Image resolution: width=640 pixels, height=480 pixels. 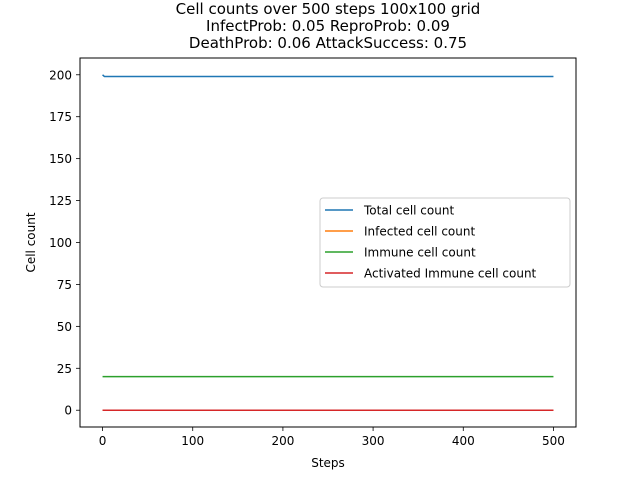 I want to click on y-tick-label: 125, so click(x=60, y=201).